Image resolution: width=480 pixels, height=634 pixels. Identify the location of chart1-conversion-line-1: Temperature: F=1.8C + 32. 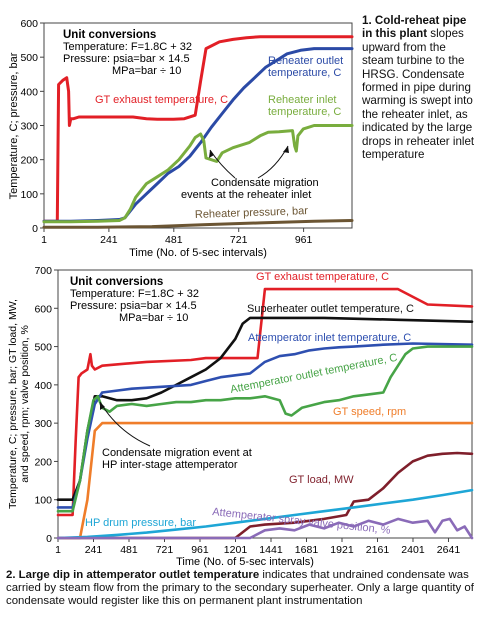
(127, 47).